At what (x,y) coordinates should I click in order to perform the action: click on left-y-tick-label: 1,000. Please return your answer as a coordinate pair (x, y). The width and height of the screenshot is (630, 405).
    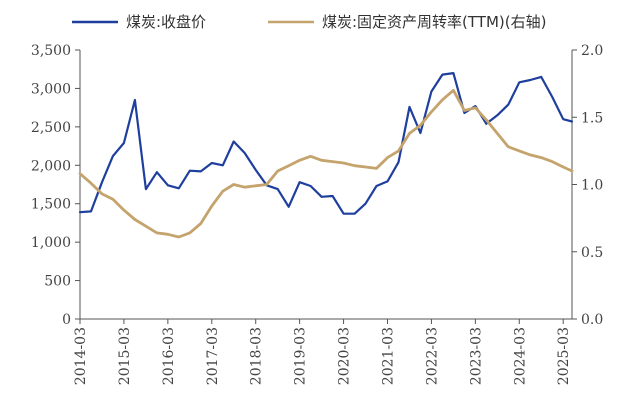
    Looking at the image, I should click on (51, 243).